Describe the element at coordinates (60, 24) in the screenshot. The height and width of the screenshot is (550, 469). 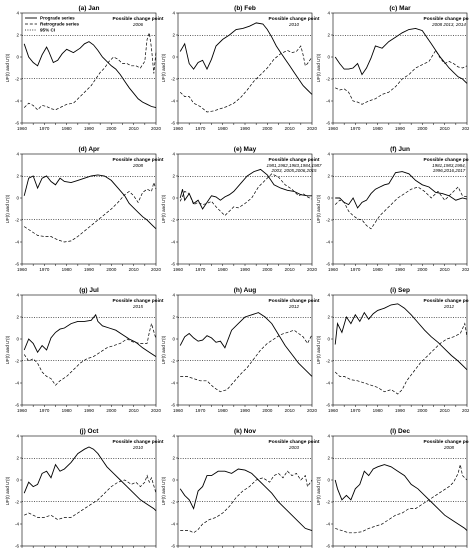
I see `legend-label: Retrograde series` at that location.